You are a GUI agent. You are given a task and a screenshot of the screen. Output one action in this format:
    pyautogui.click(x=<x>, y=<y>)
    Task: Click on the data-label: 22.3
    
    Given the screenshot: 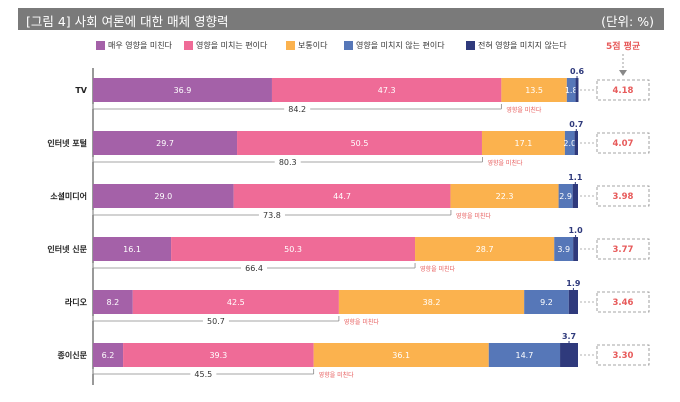 What is the action you would take?
    pyautogui.click(x=505, y=196)
    